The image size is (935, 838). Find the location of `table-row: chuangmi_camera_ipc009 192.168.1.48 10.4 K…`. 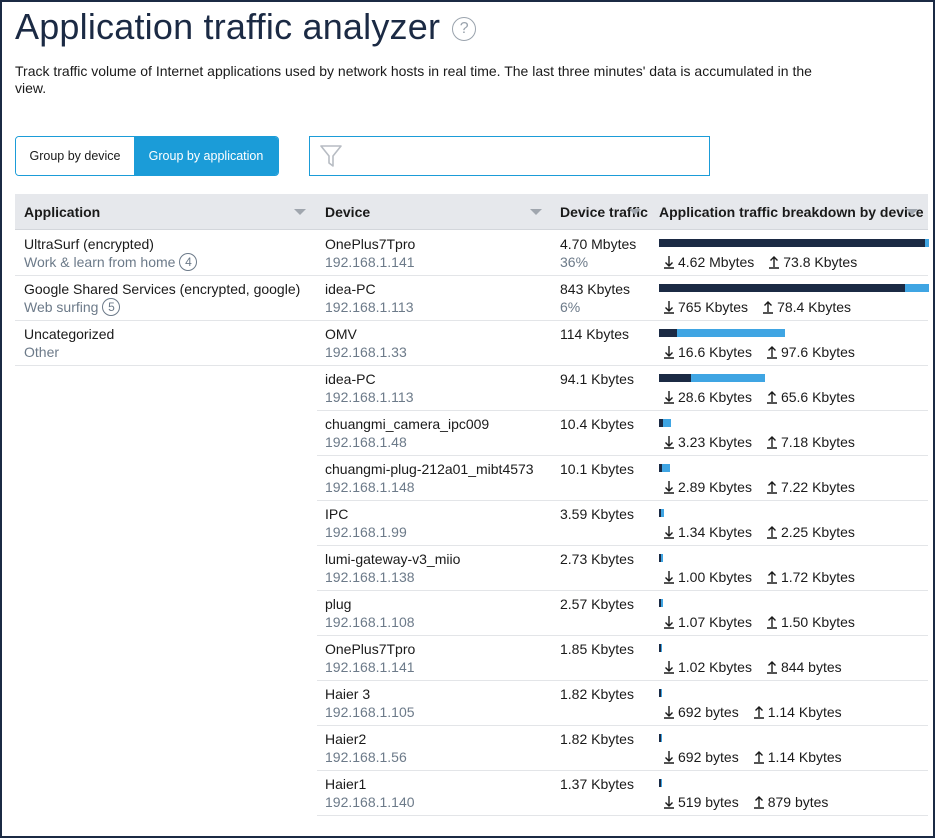

table-row: chuangmi_camera_ipc009 192.168.1.48 10.4 K… is located at coordinates (471, 433).